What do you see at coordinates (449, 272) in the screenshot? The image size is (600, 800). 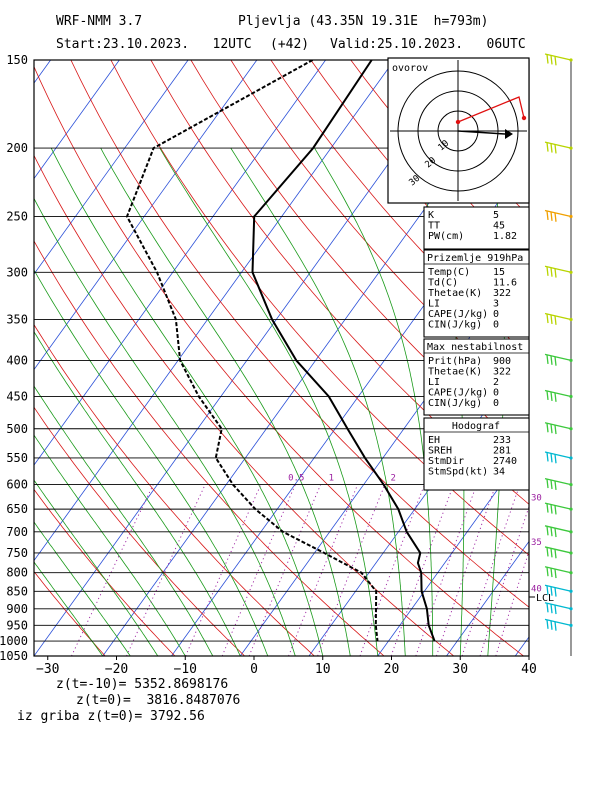 I see `surface-row-label: Temp(C)` at bounding box center [449, 272].